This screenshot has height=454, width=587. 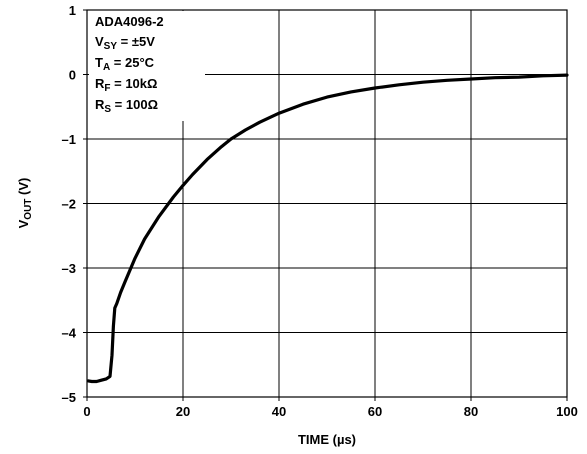 What do you see at coordinates (28, 209) in the screenshot?
I see `y-axis-title-sub: OUT` at bounding box center [28, 209].